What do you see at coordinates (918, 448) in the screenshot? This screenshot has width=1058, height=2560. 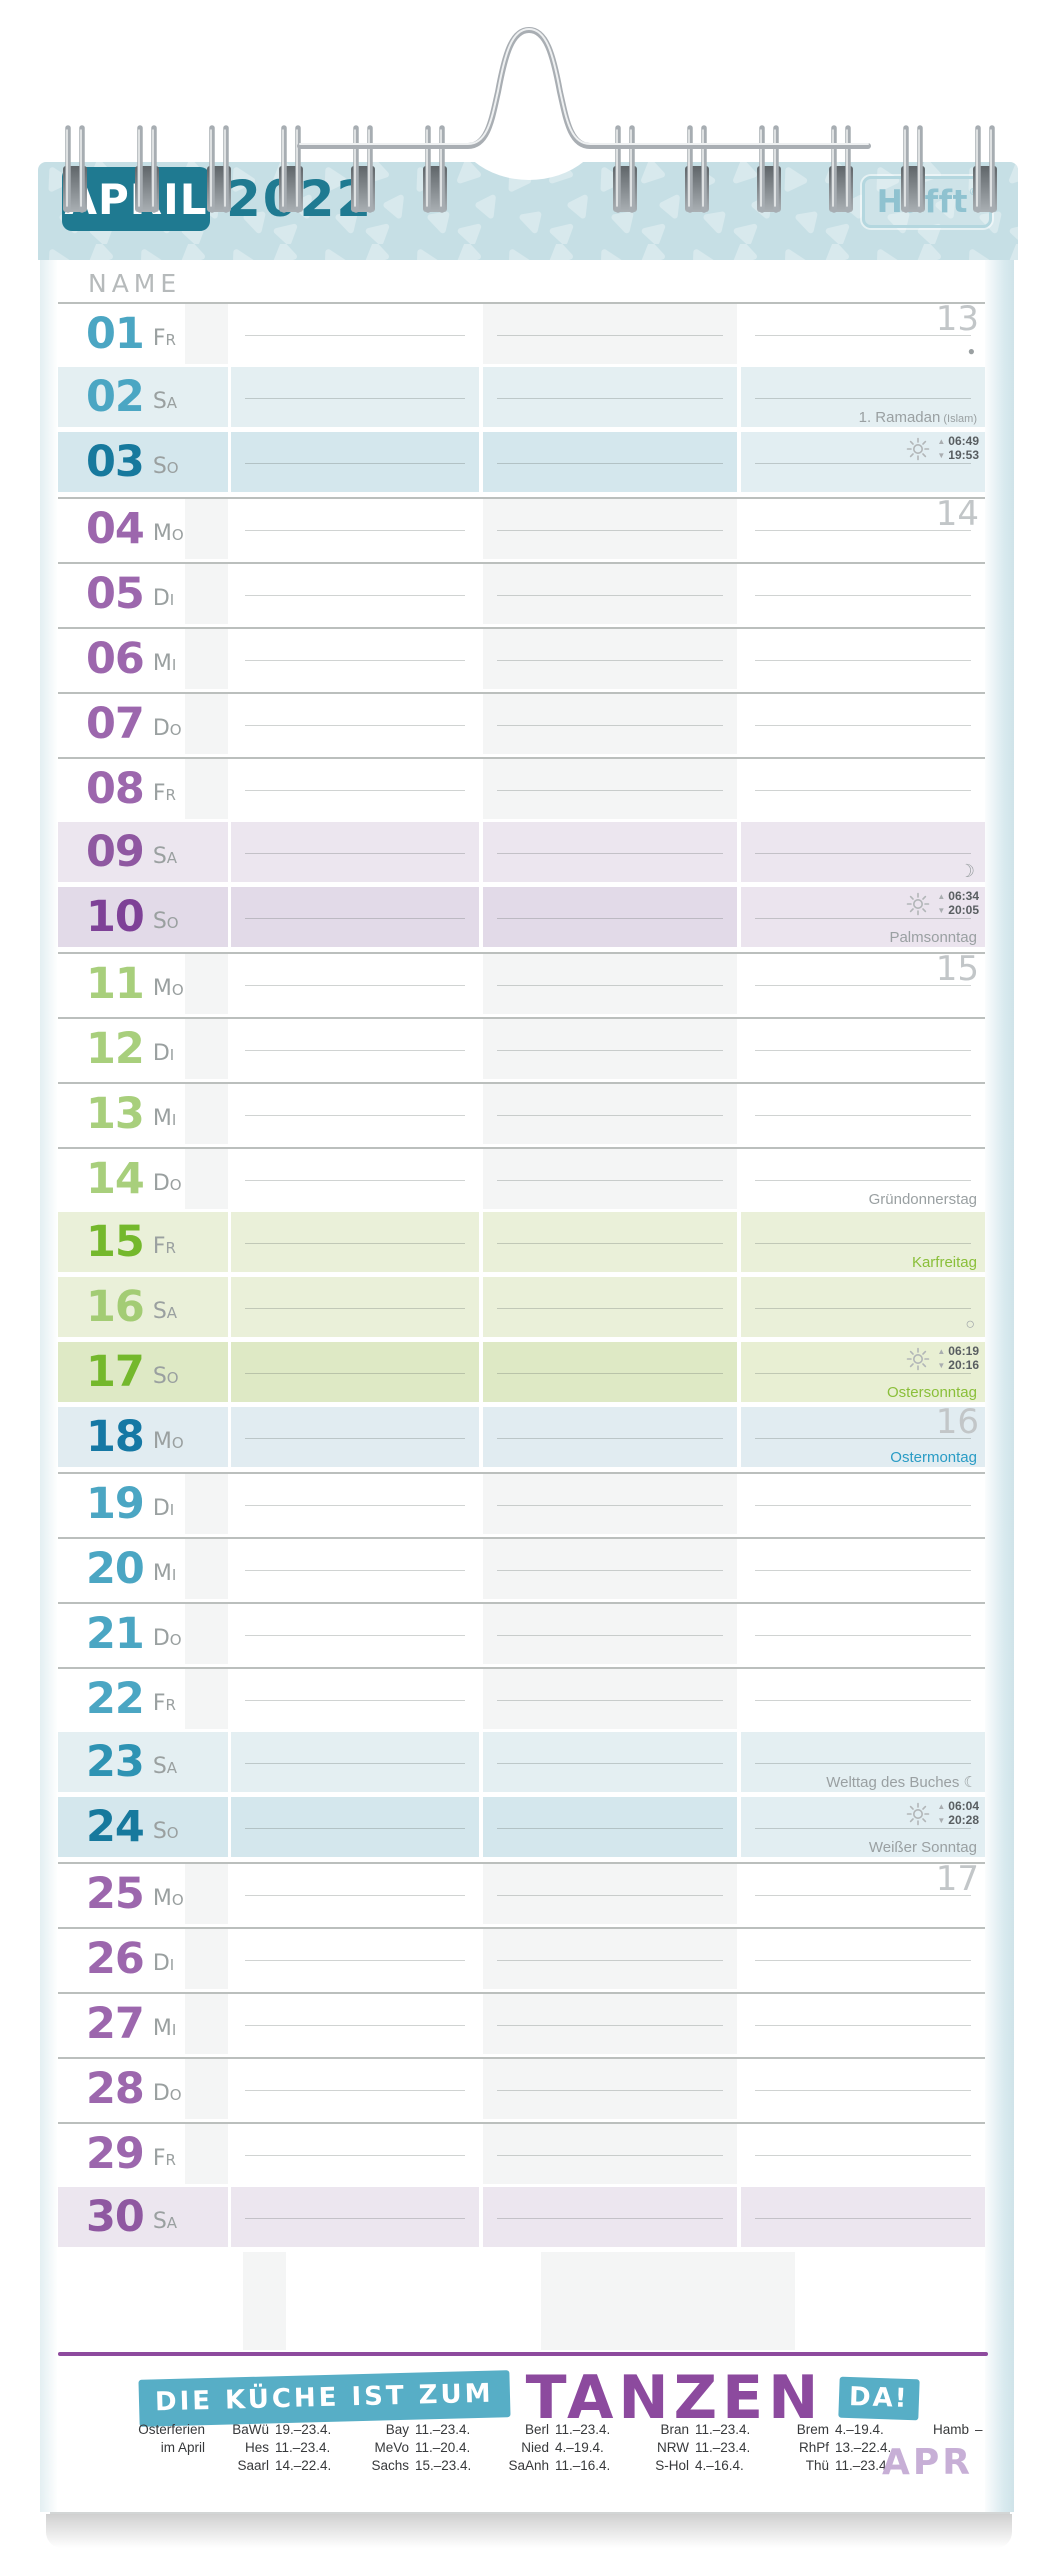 I see `sun-icon` at bounding box center [918, 448].